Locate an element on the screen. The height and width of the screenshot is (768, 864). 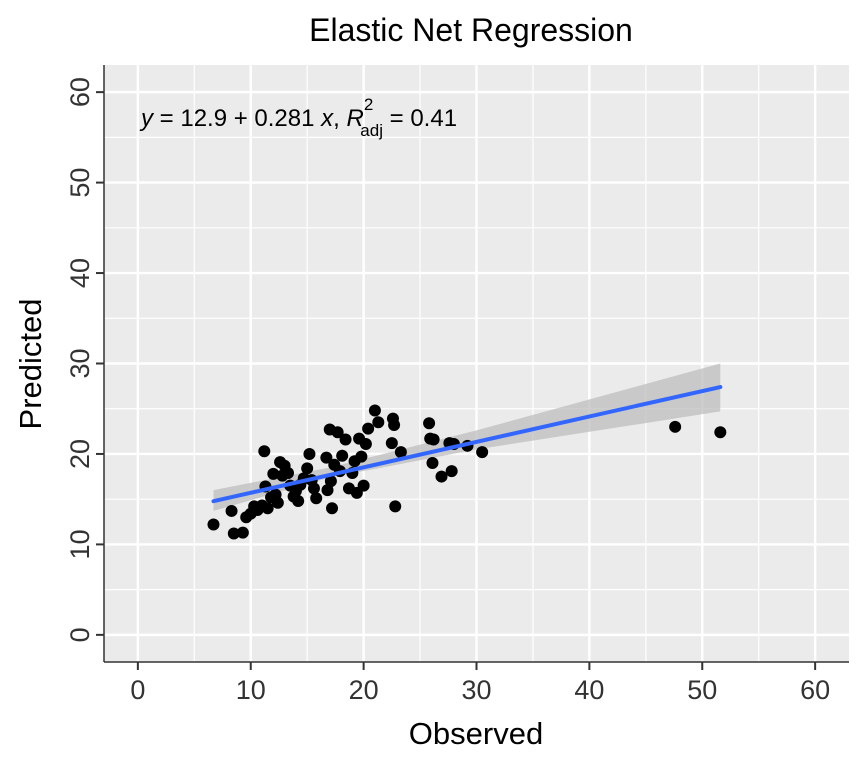
y-tick-label: 10 is located at coordinates (80, 544).